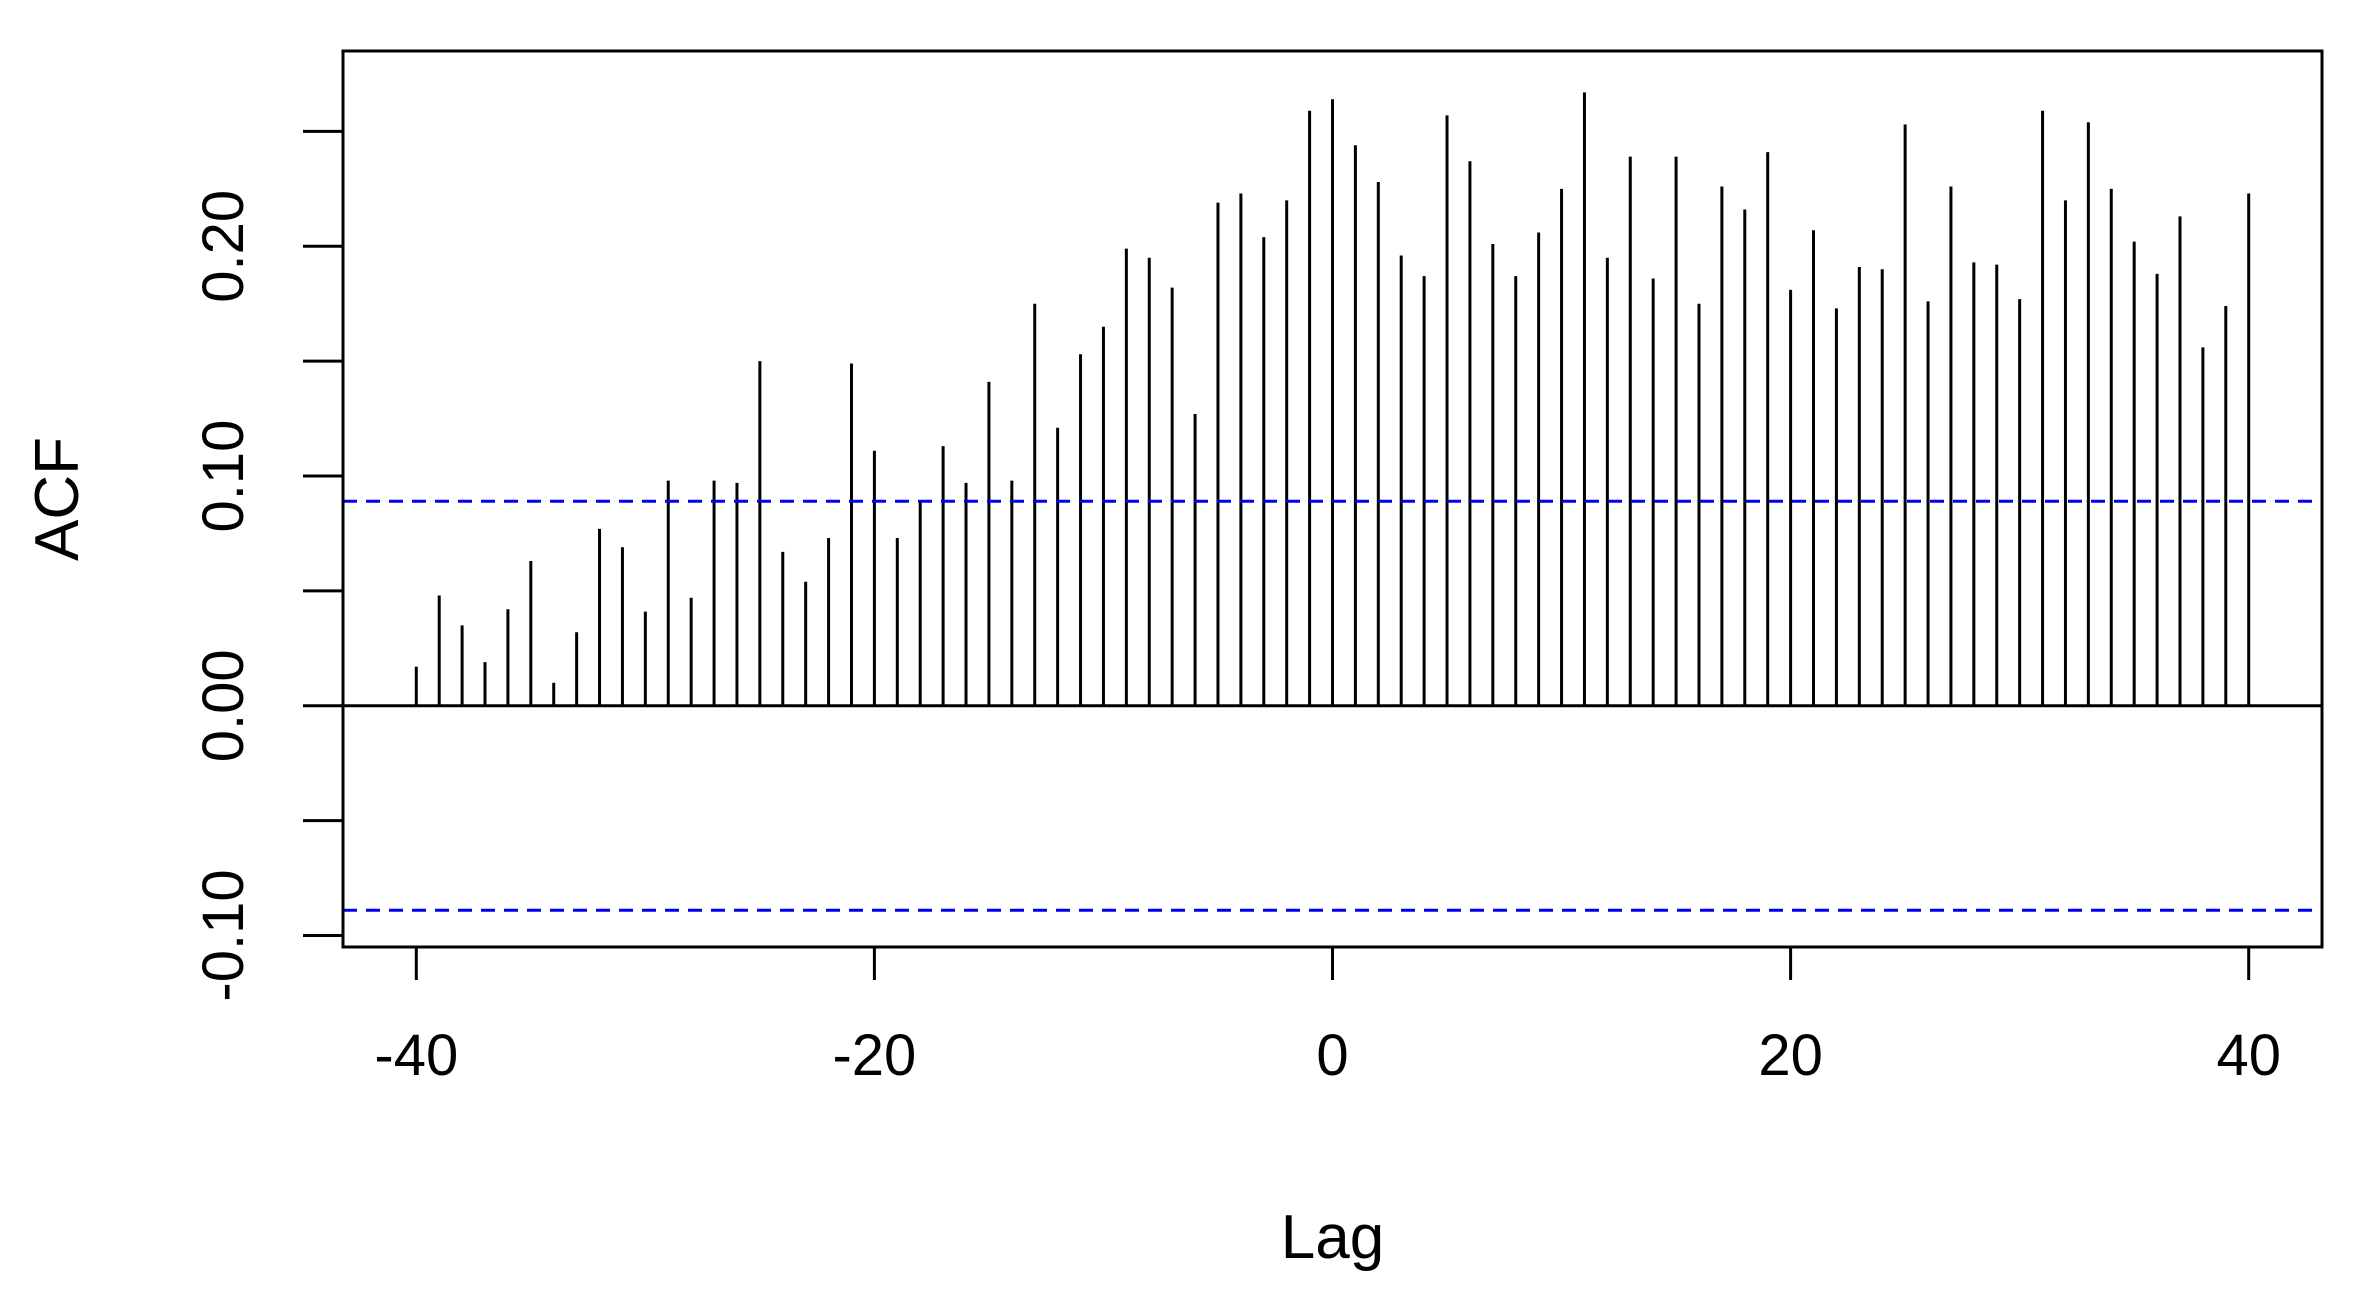  What do you see at coordinates (268, 565) in the screenshot?
I see `y-axis: -0.10 0.00 0.10 0.20` at bounding box center [268, 565].